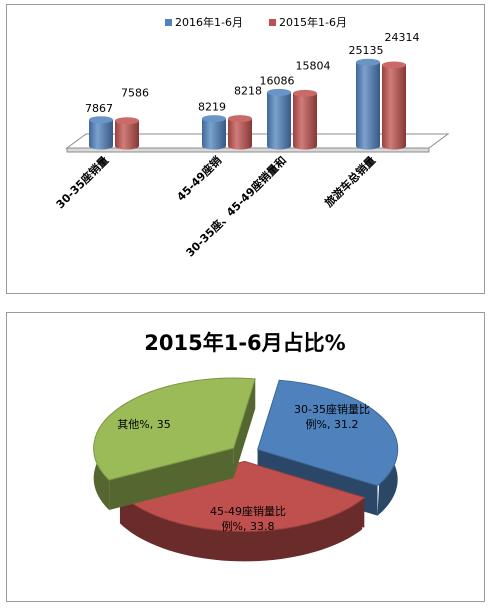  What do you see at coordinates (313, 65) in the screenshot?
I see `value-label: 15804` at bounding box center [313, 65].